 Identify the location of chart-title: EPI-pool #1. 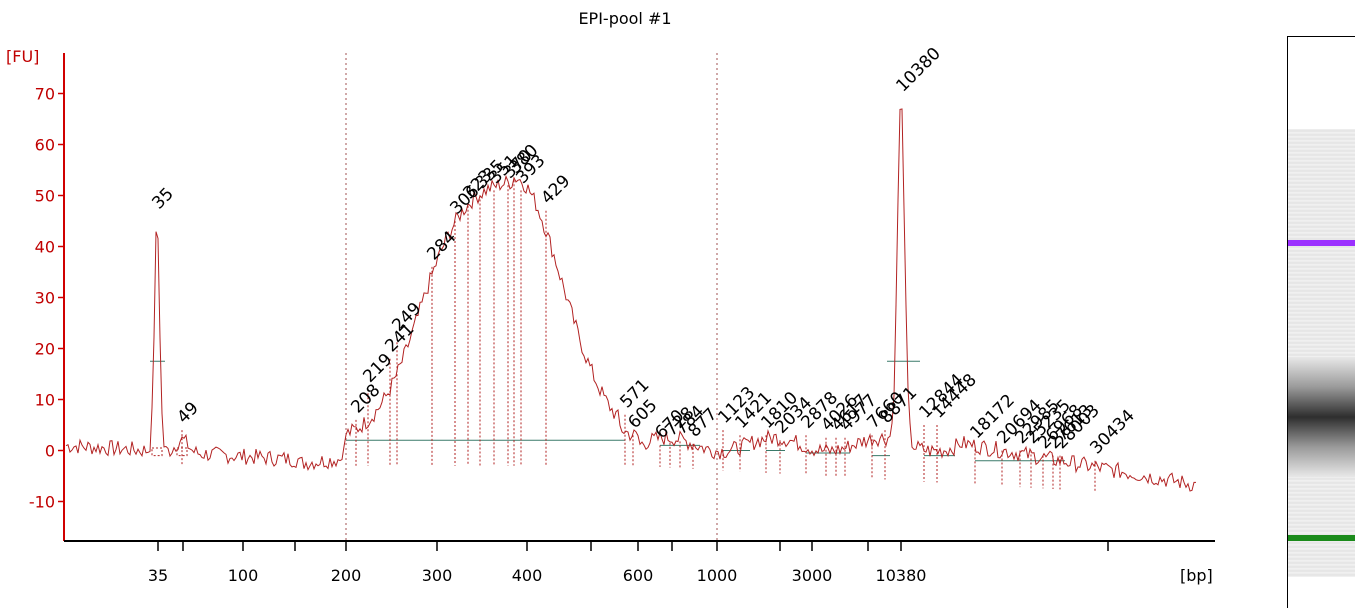
(624, 18).